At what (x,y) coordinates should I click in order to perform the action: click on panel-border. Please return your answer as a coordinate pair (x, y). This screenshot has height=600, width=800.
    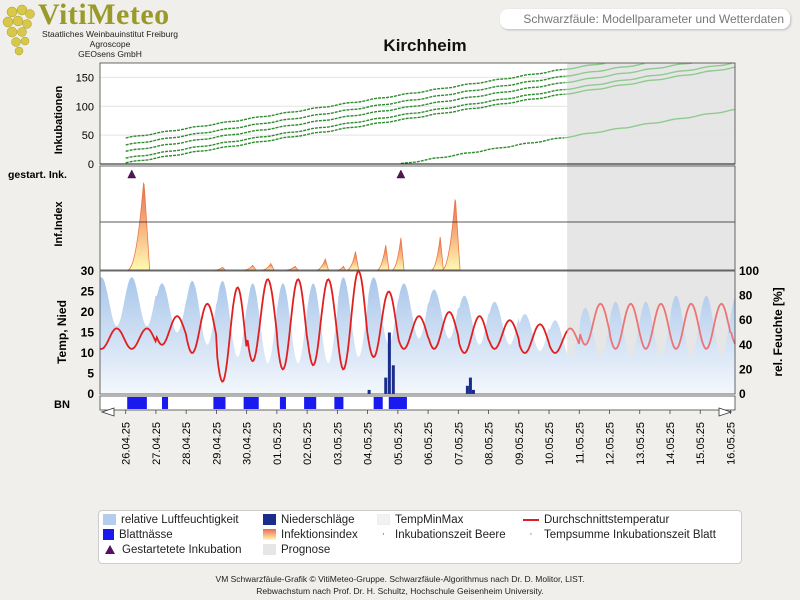
    Looking at the image, I should click on (417, 218).